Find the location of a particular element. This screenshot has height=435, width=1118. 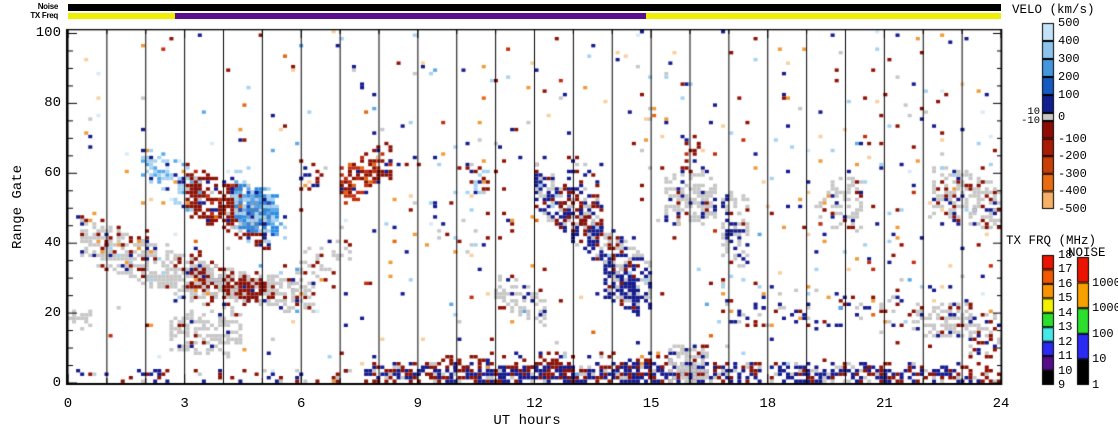

velo-tick-label: 0 is located at coordinates (1062, 117).